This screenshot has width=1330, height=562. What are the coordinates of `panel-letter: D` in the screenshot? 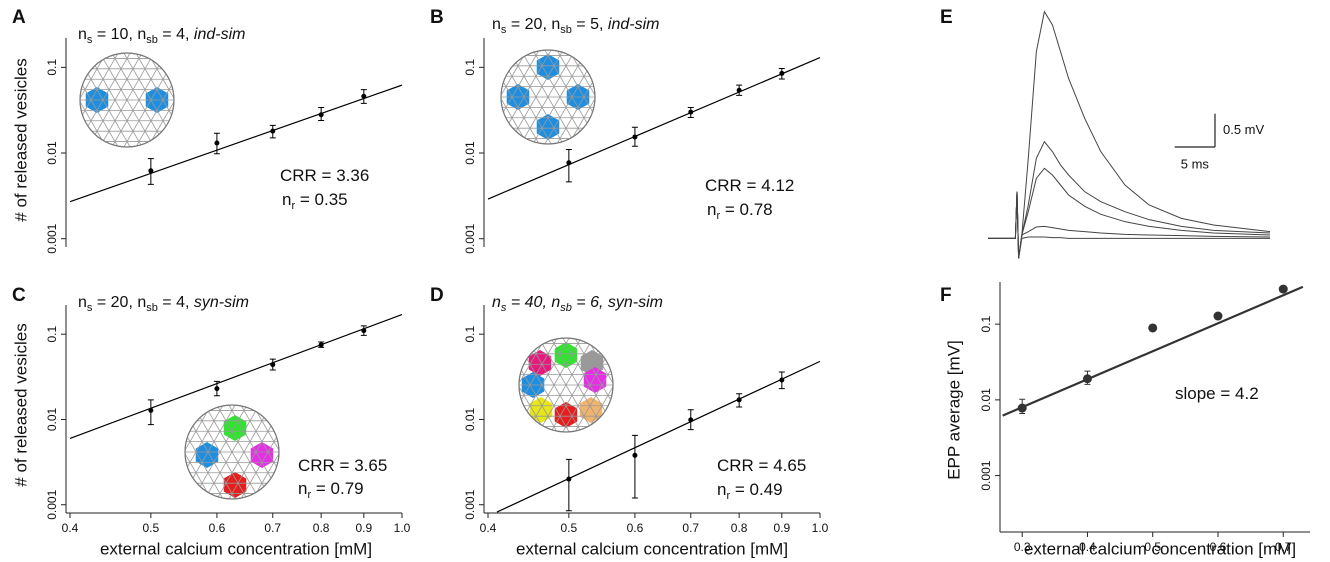 It's located at (437, 295).